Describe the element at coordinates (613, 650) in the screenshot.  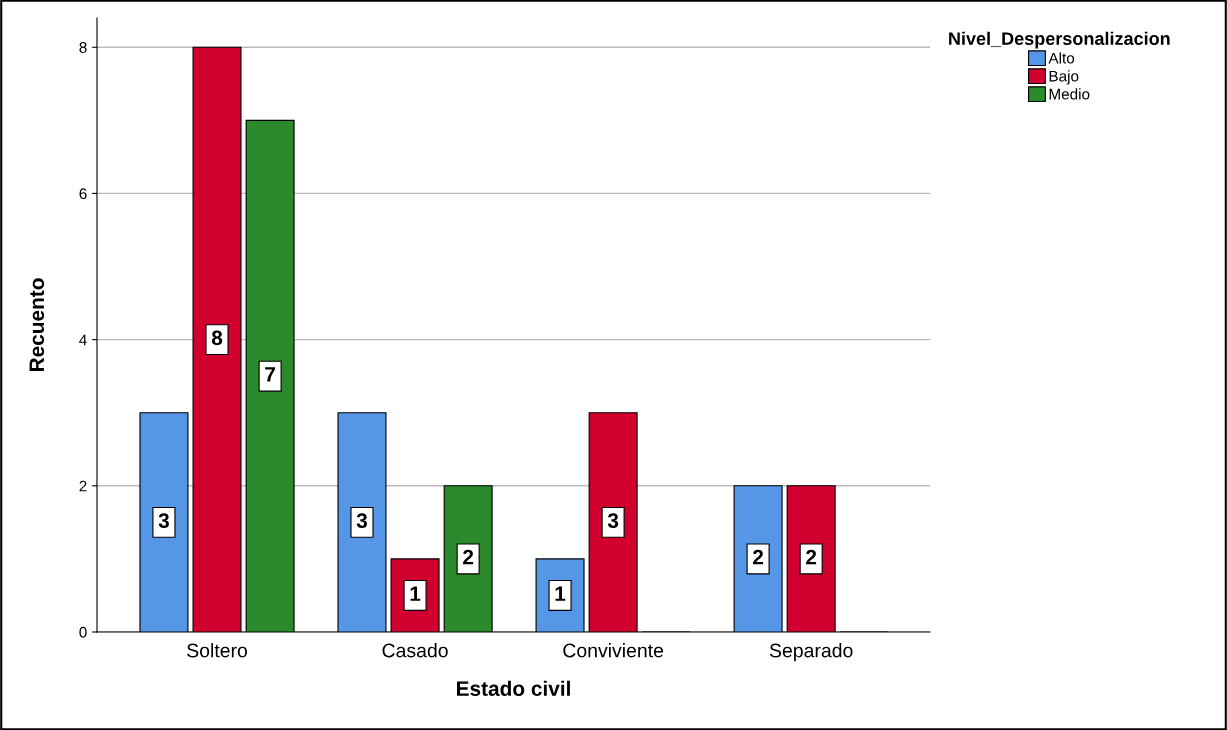
I see `x-tick-label: Conviviente` at that location.